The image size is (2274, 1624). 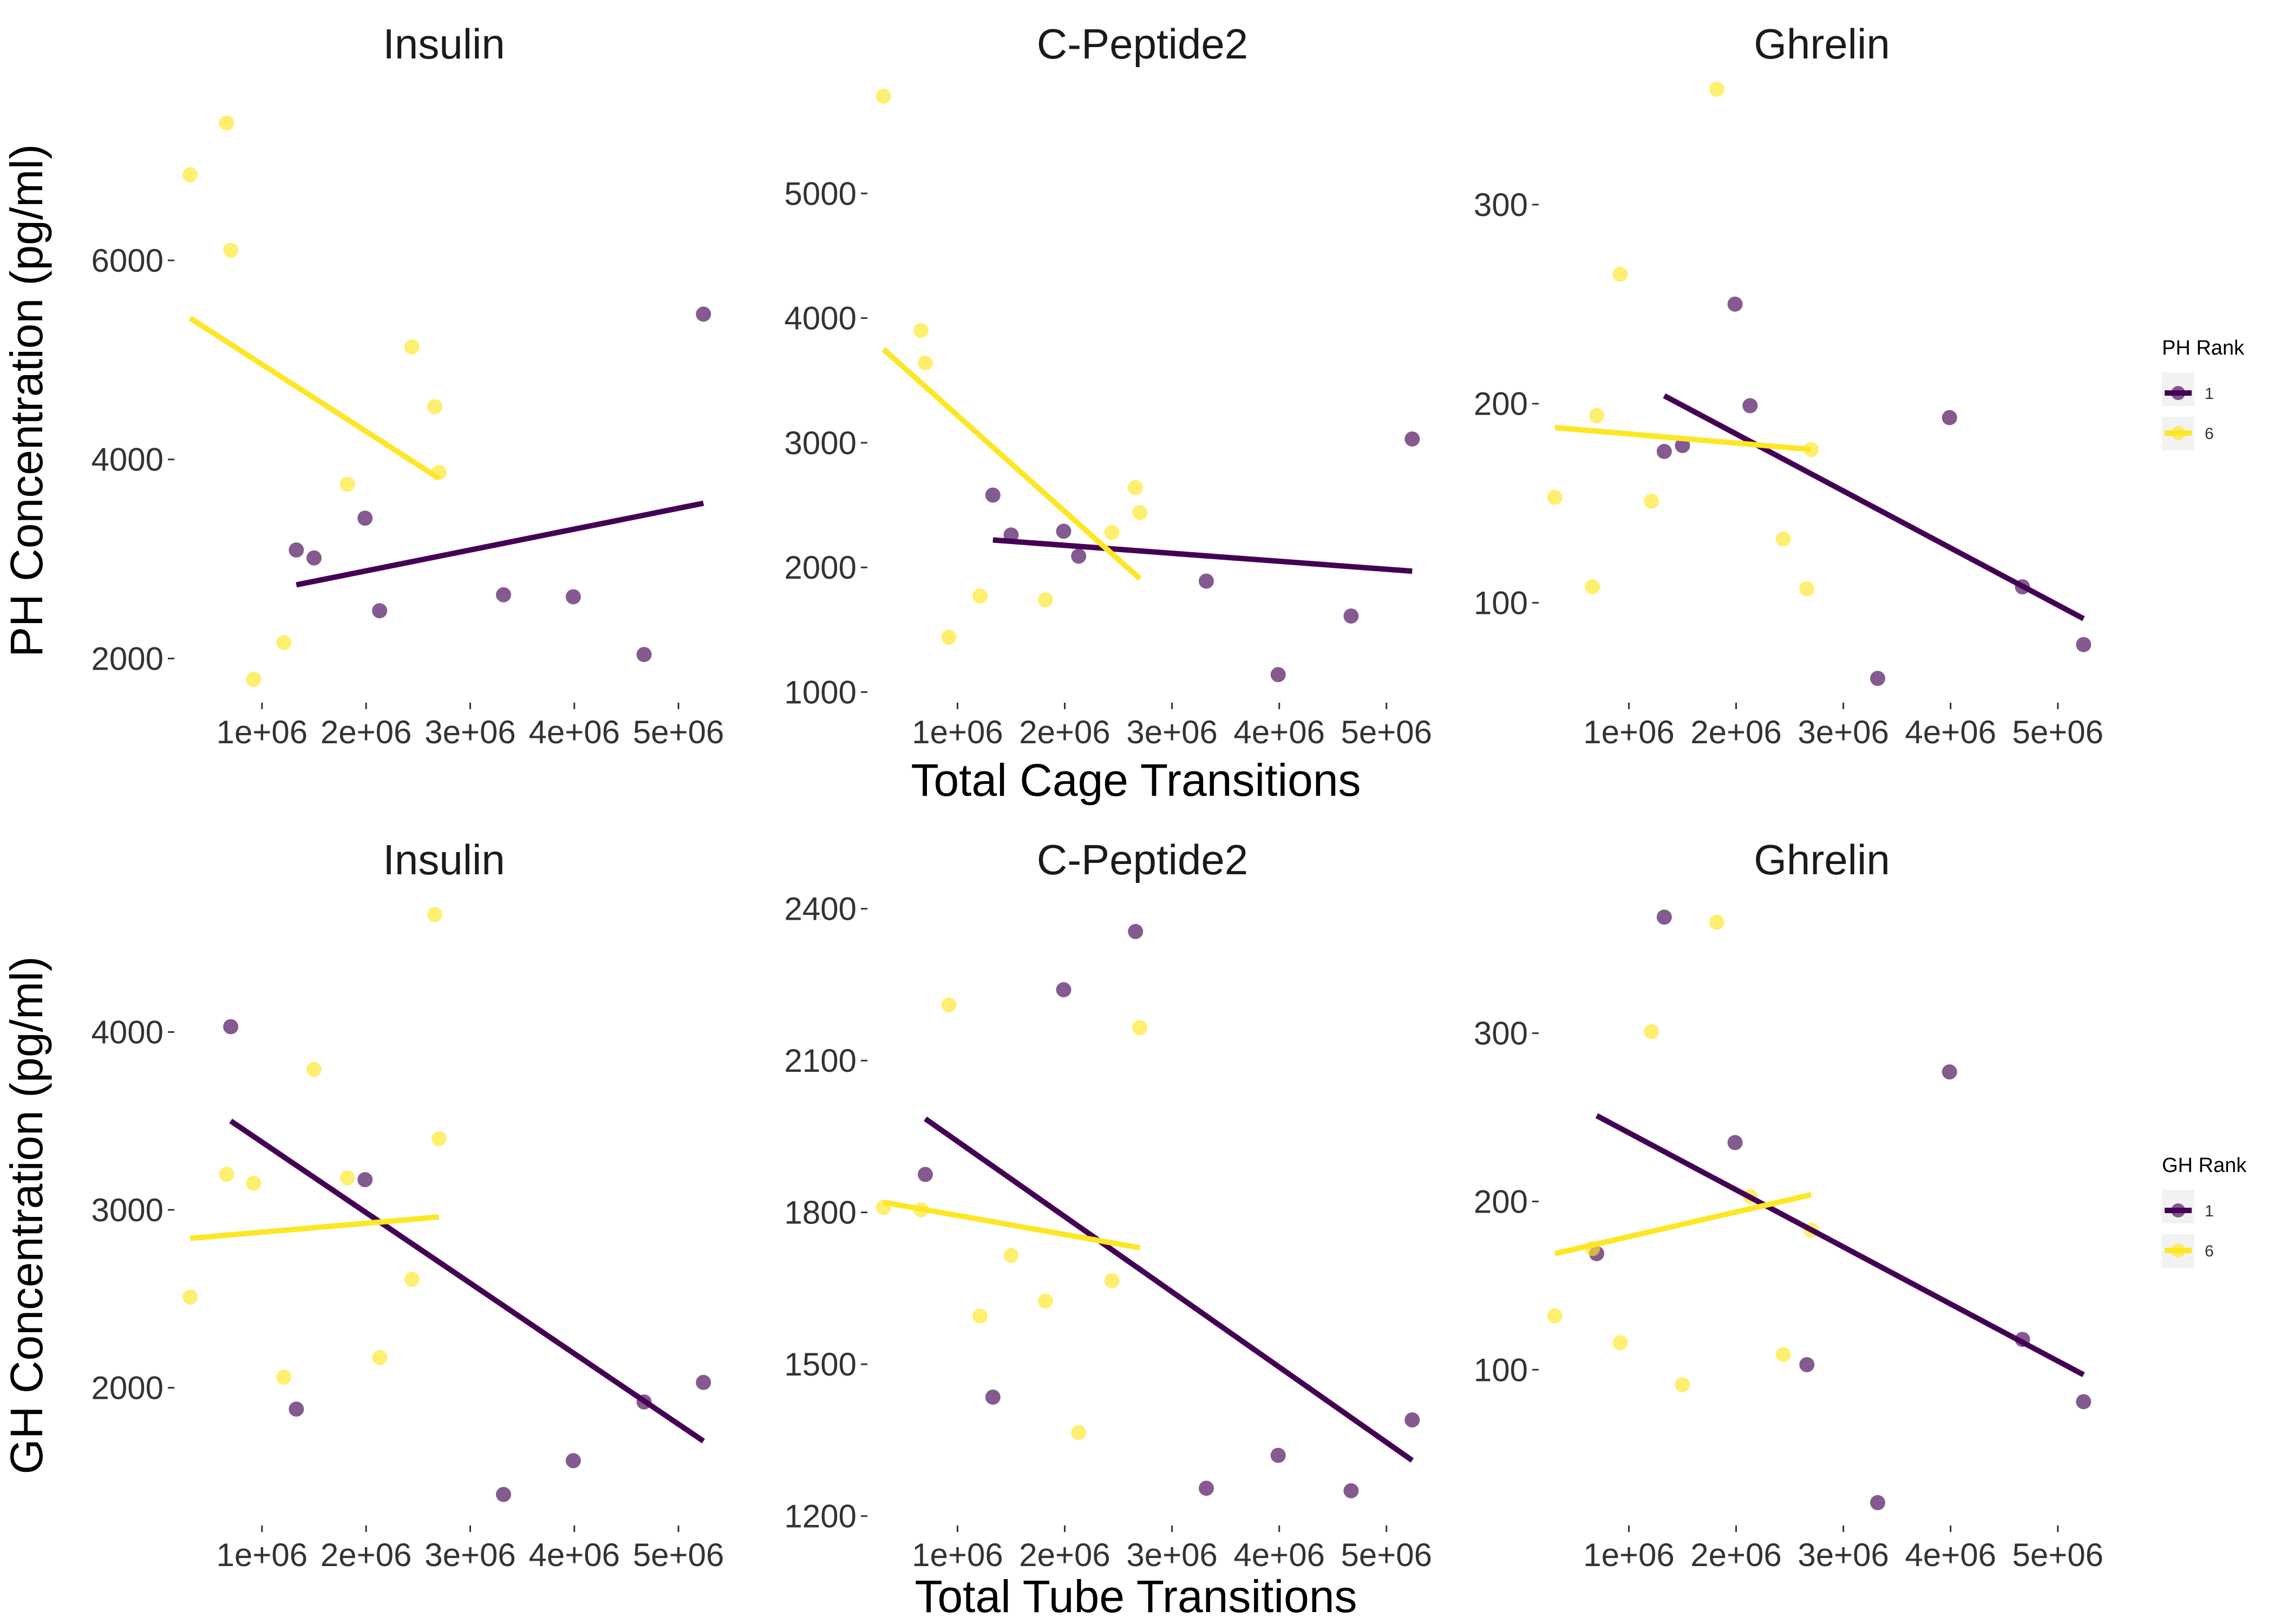 I want to click on y-tick-label: 200, so click(x=1501, y=404).